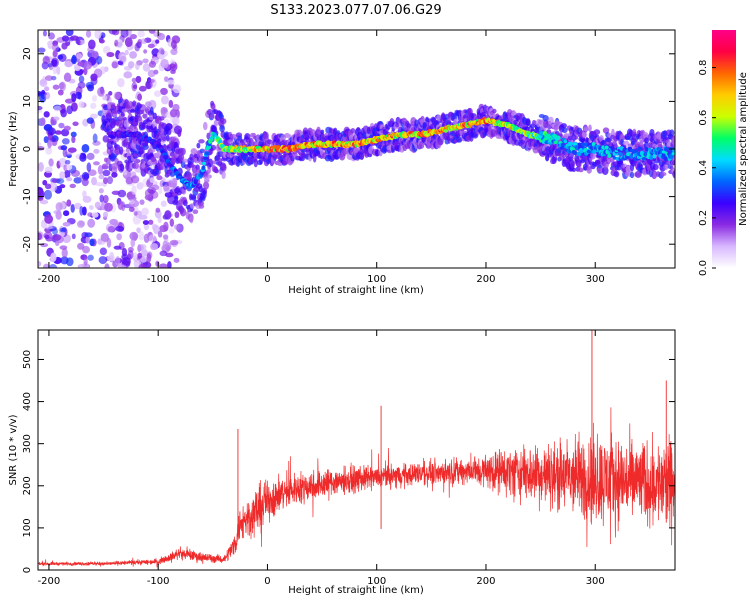 Image resolution: width=750 pixels, height=600 pixels. Describe the element at coordinates (267, 581) in the screenshot. I see `x-tick-label: 0` at that location.